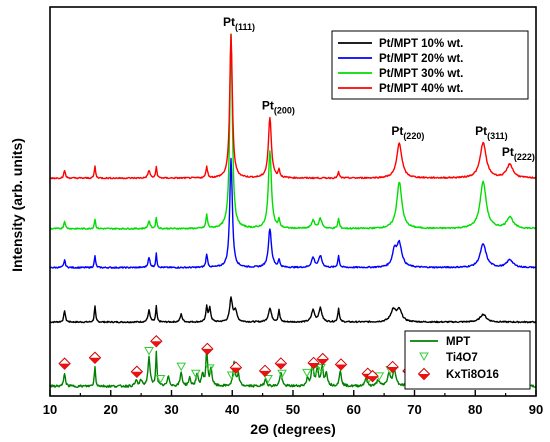 The width and height of the screenshot is (550, 442). I want to click on x-axis-title: 2Θ (degrees), so click(293, 429).